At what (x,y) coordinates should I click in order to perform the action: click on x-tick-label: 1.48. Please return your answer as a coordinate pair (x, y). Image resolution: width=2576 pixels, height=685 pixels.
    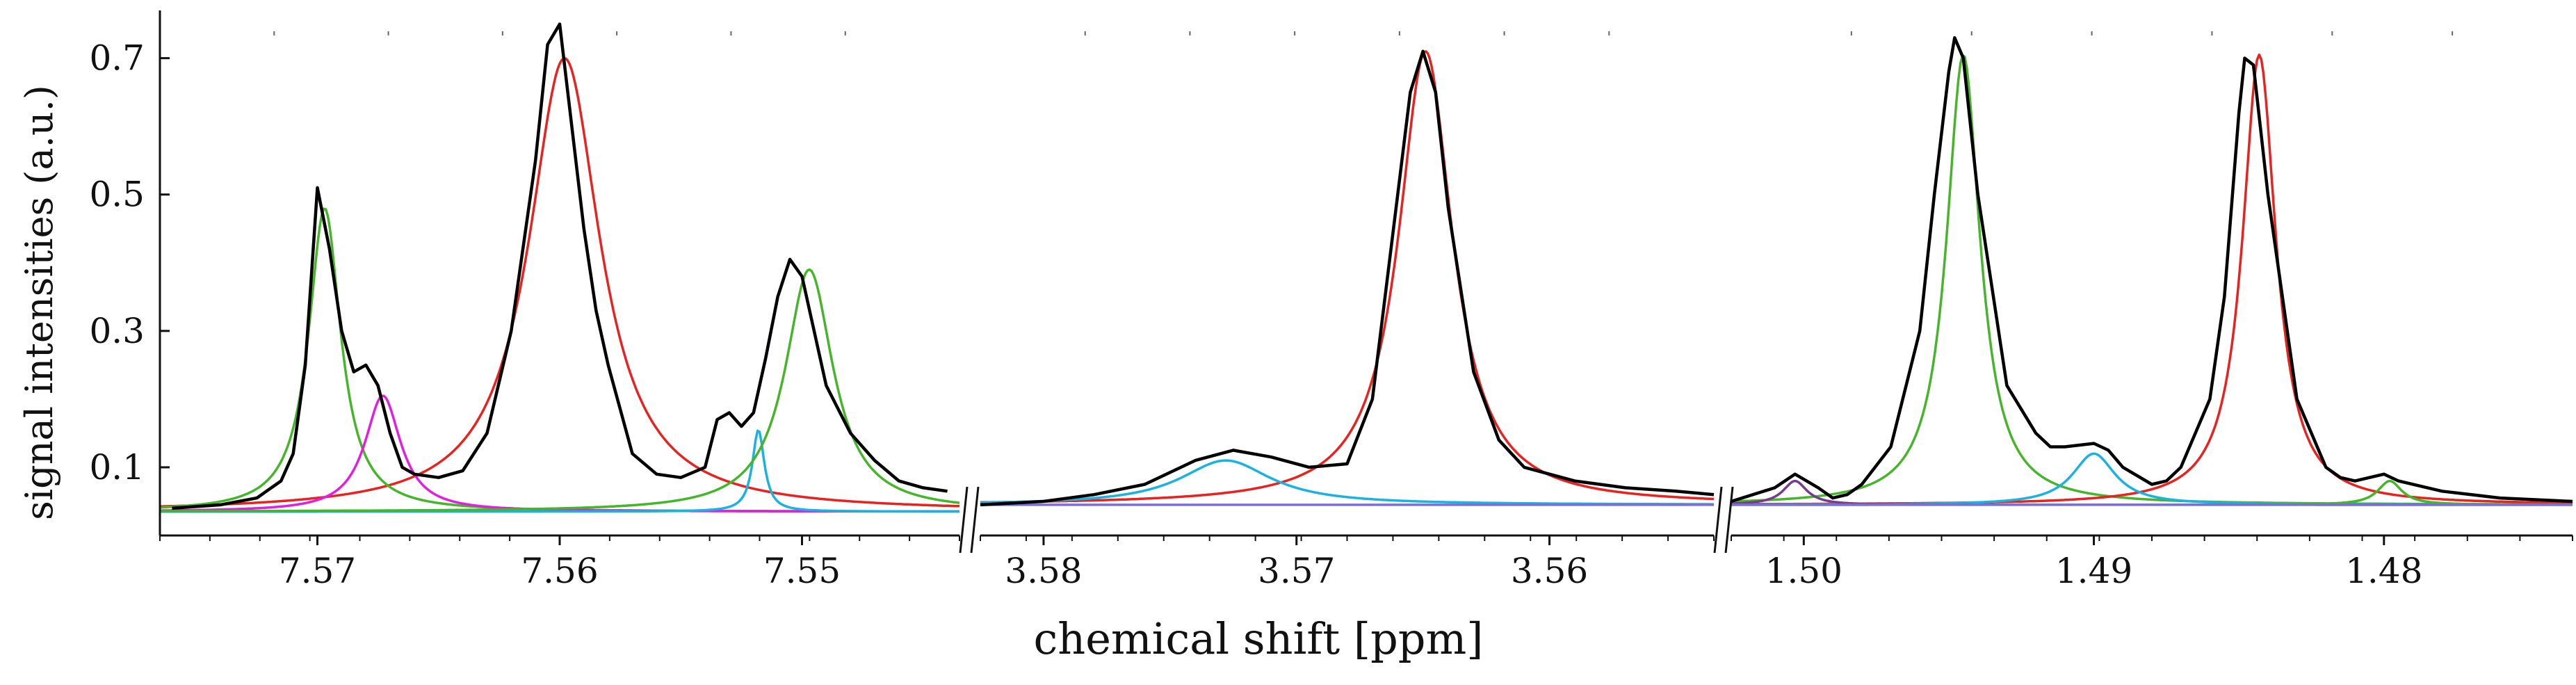
    Looking at the image, I should click on (2383, 571).